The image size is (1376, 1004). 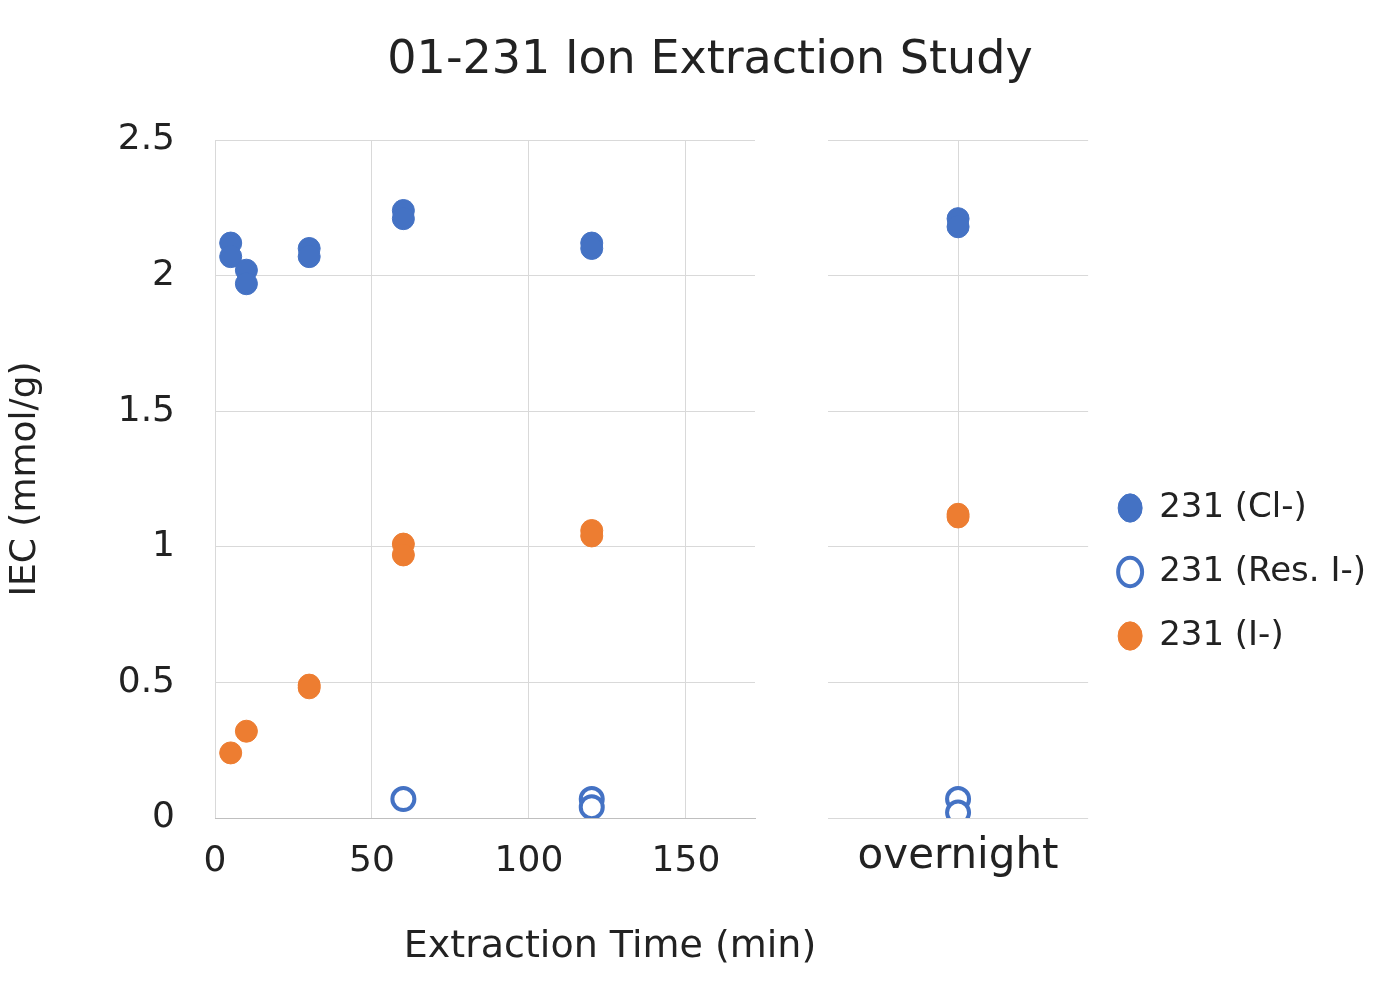 What do you see at coordinates (610, 944) in the screenshot?
I see `x-axis-title: Extraction Time (min)` at bounding box center [610, 944].